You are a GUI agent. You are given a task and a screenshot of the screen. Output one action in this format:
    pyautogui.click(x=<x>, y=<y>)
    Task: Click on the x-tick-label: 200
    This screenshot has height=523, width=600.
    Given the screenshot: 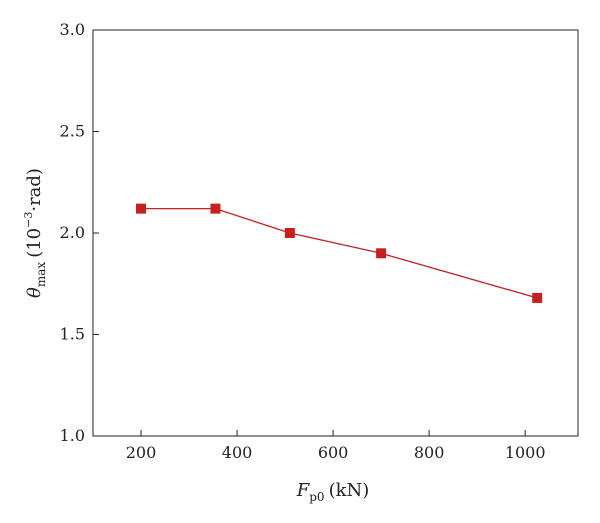 What is the action you would take?
    pyautogui.click(x=141, y=452)
    